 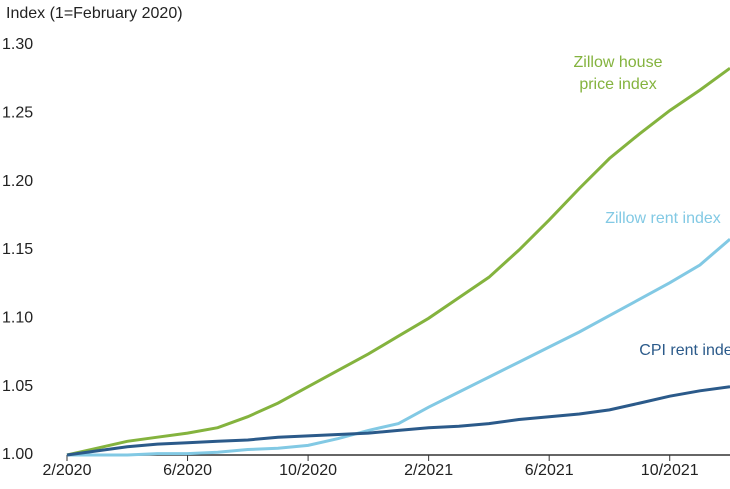 I want to click on y-tick-label: 1.00, so click(x=17, y=454).